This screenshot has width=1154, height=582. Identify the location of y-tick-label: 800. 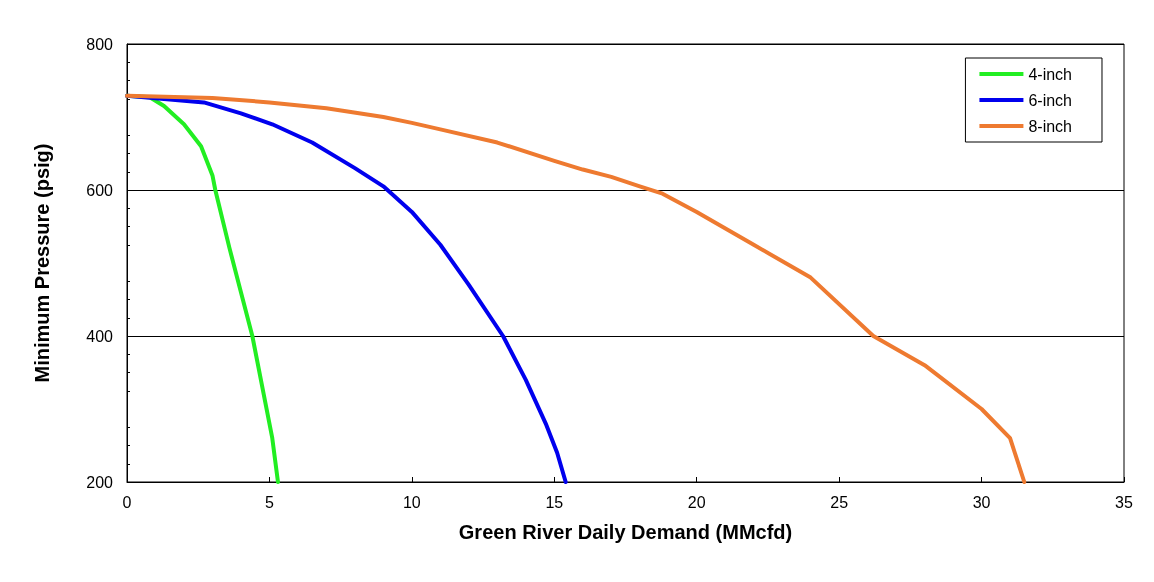
(100, 44).